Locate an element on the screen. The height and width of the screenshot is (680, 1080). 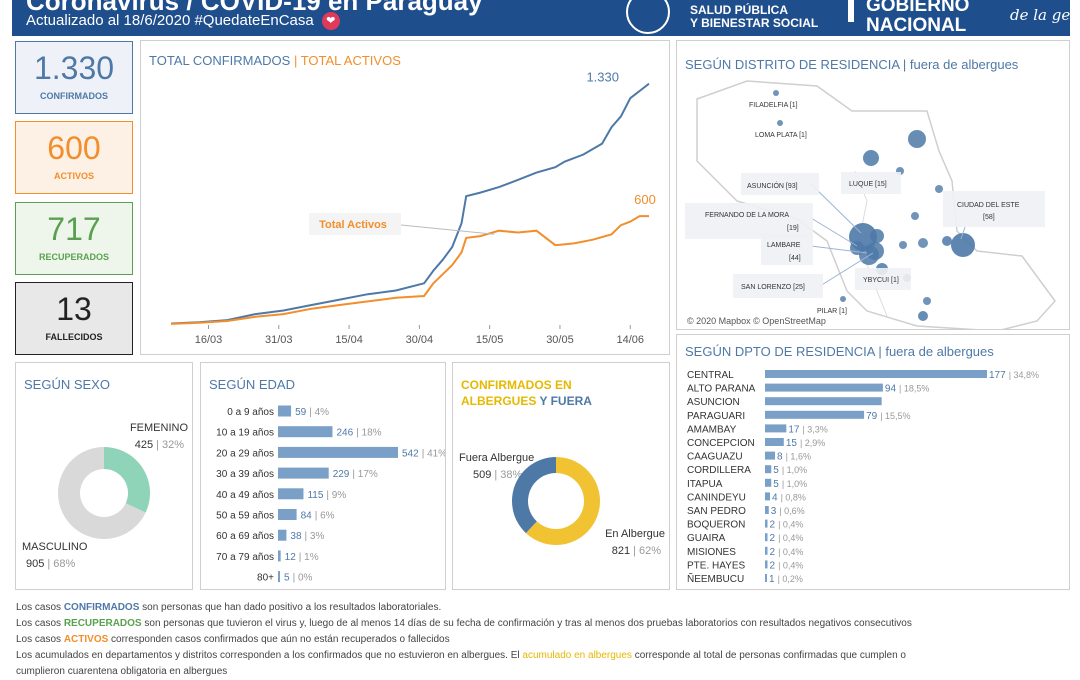
map-label-filadelfia: FILADELFIA [1] is located at coordinates (773, 105).